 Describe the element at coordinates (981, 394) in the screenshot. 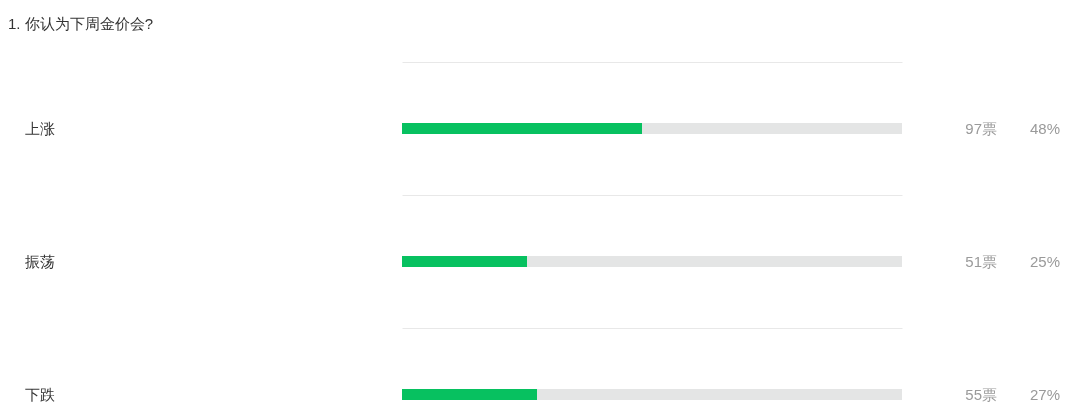

I see `text: 55票` at that location.